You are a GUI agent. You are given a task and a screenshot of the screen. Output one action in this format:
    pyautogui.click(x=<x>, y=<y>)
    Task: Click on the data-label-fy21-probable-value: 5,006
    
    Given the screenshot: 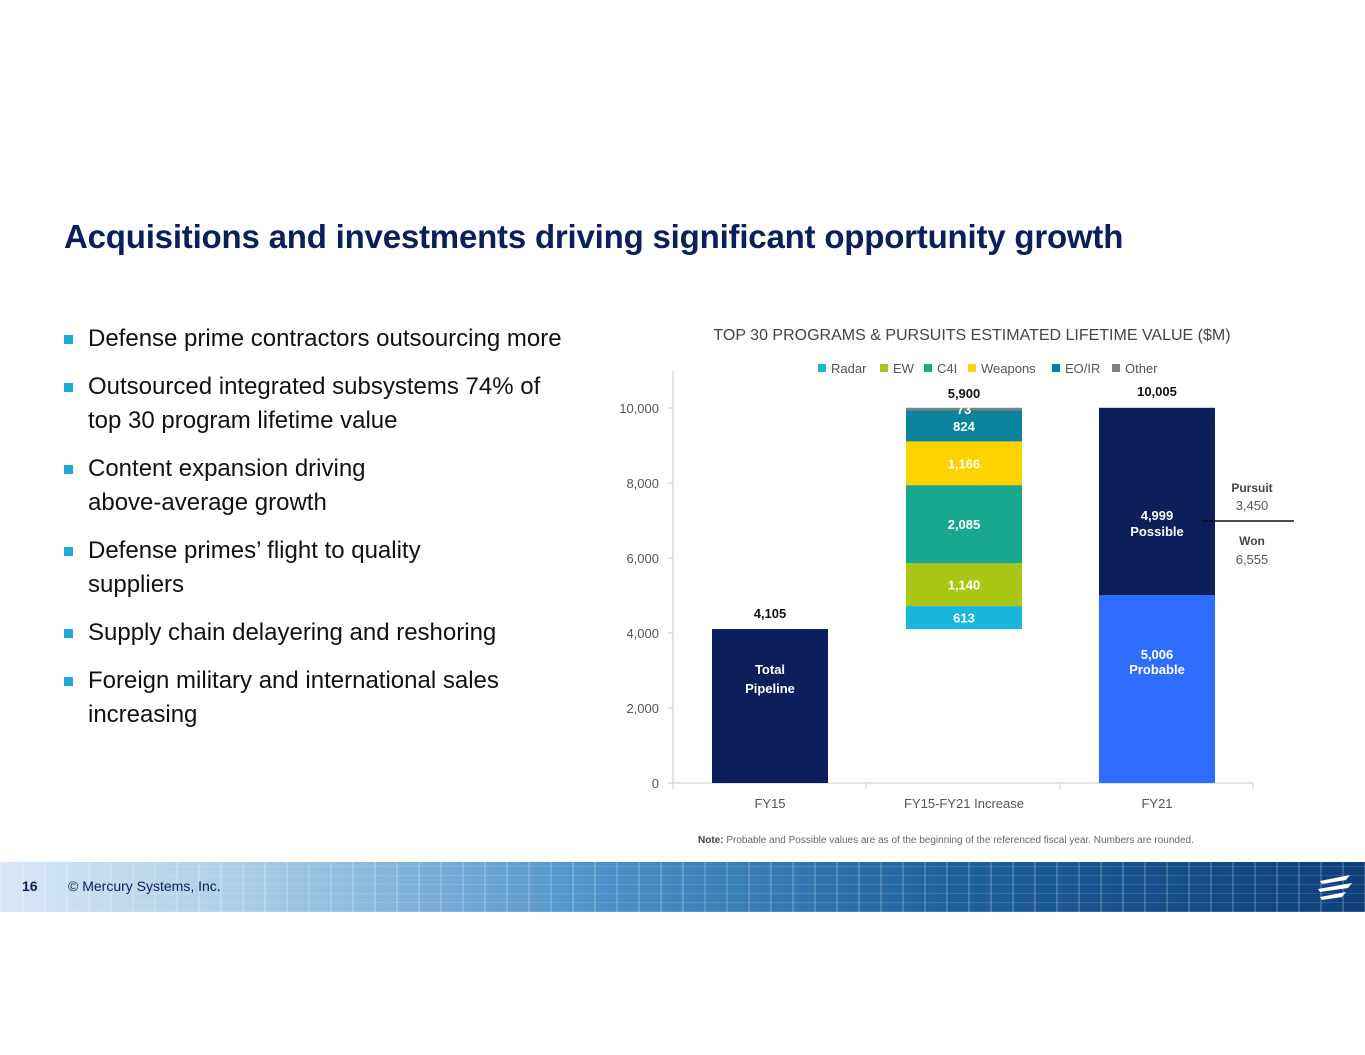 What is the action you would take?
    pyautogui.click(x=1157, y=654)
    